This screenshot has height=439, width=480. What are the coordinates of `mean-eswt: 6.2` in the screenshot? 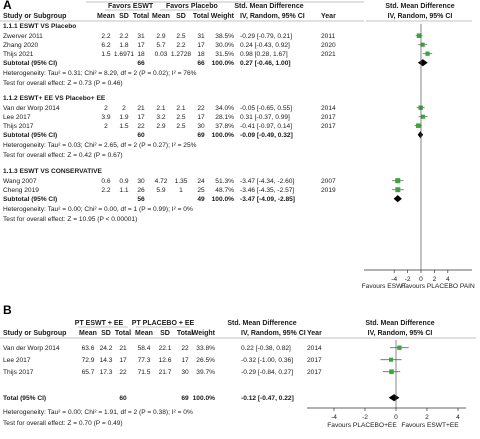 It's located at (105, 45).